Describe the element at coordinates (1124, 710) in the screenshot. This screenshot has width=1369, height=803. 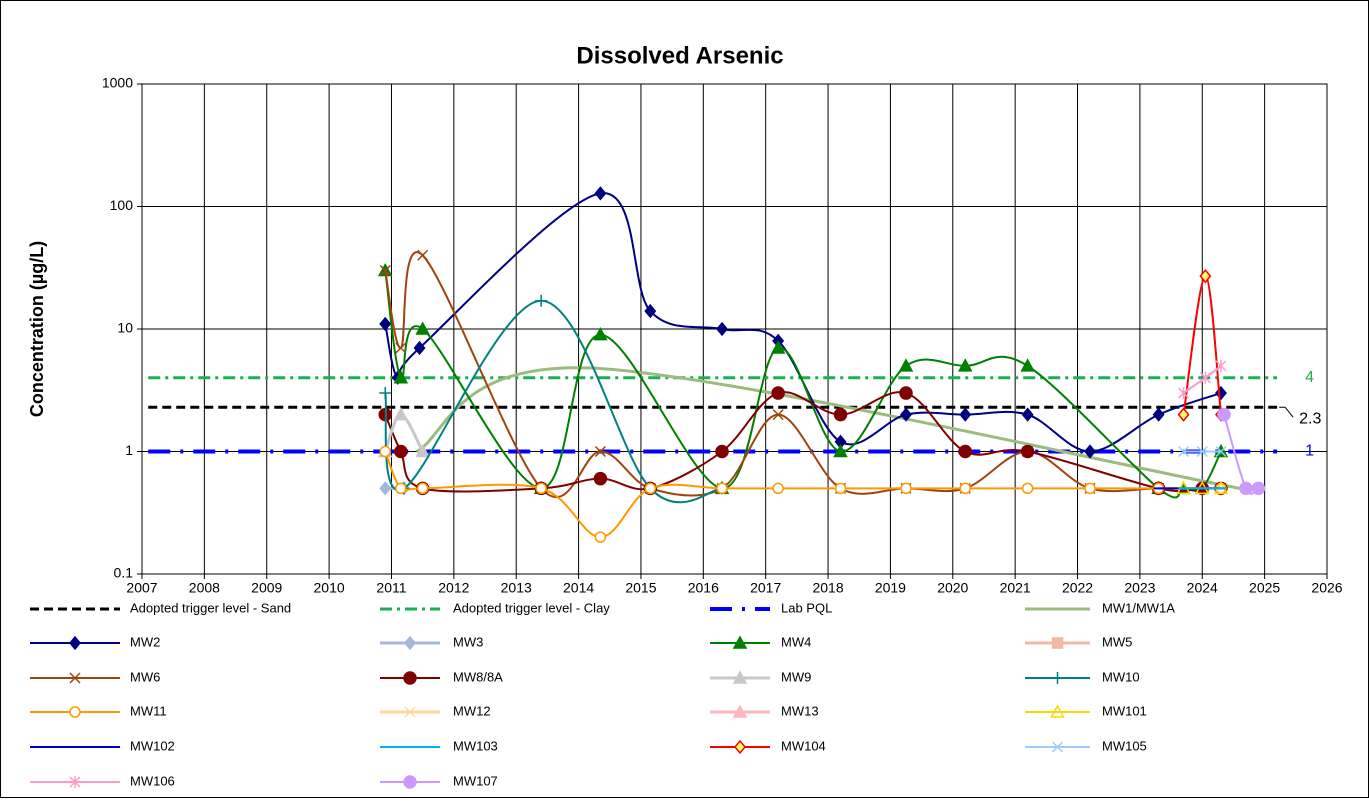
I see `legend-label: MW101` at that location.